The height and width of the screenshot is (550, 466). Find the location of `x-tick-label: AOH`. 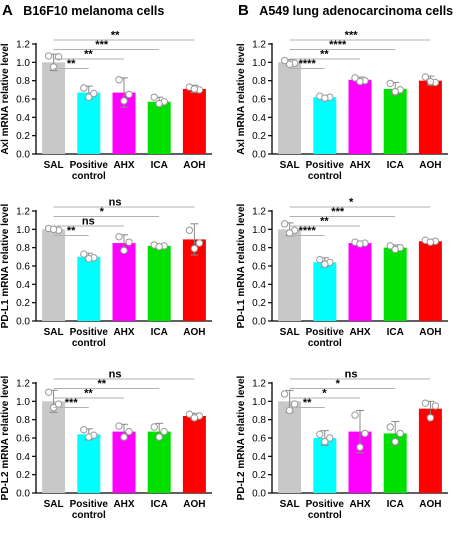

x-tick-label: AOH is located at coordinates (430, 165).